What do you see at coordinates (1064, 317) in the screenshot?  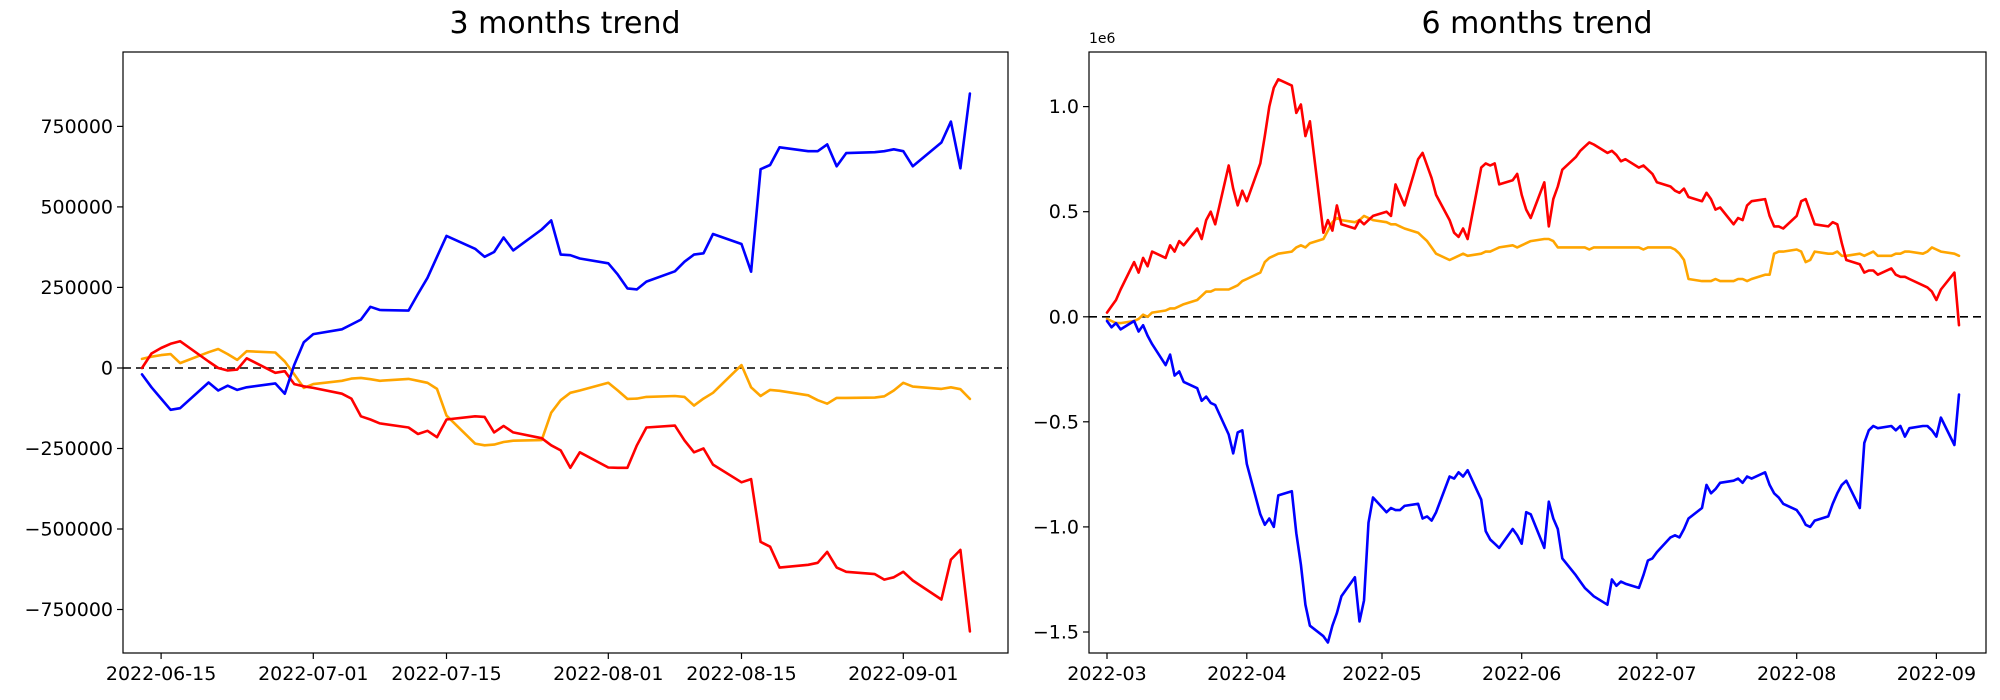 I see `y-tick-label: 0.0` at bounding box center [1064, 317].